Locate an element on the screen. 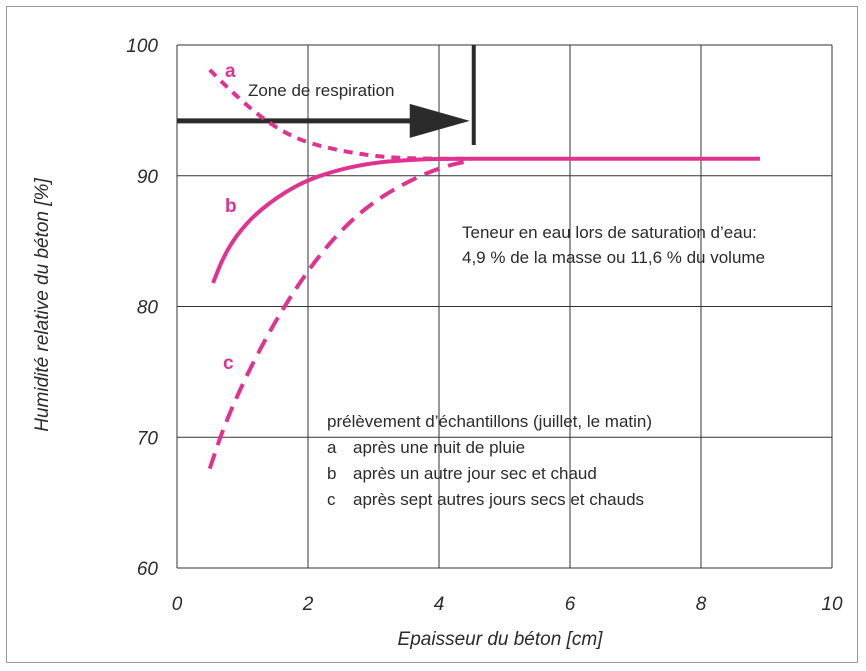  curve-label-c: c is located at coordinates (228, 363).